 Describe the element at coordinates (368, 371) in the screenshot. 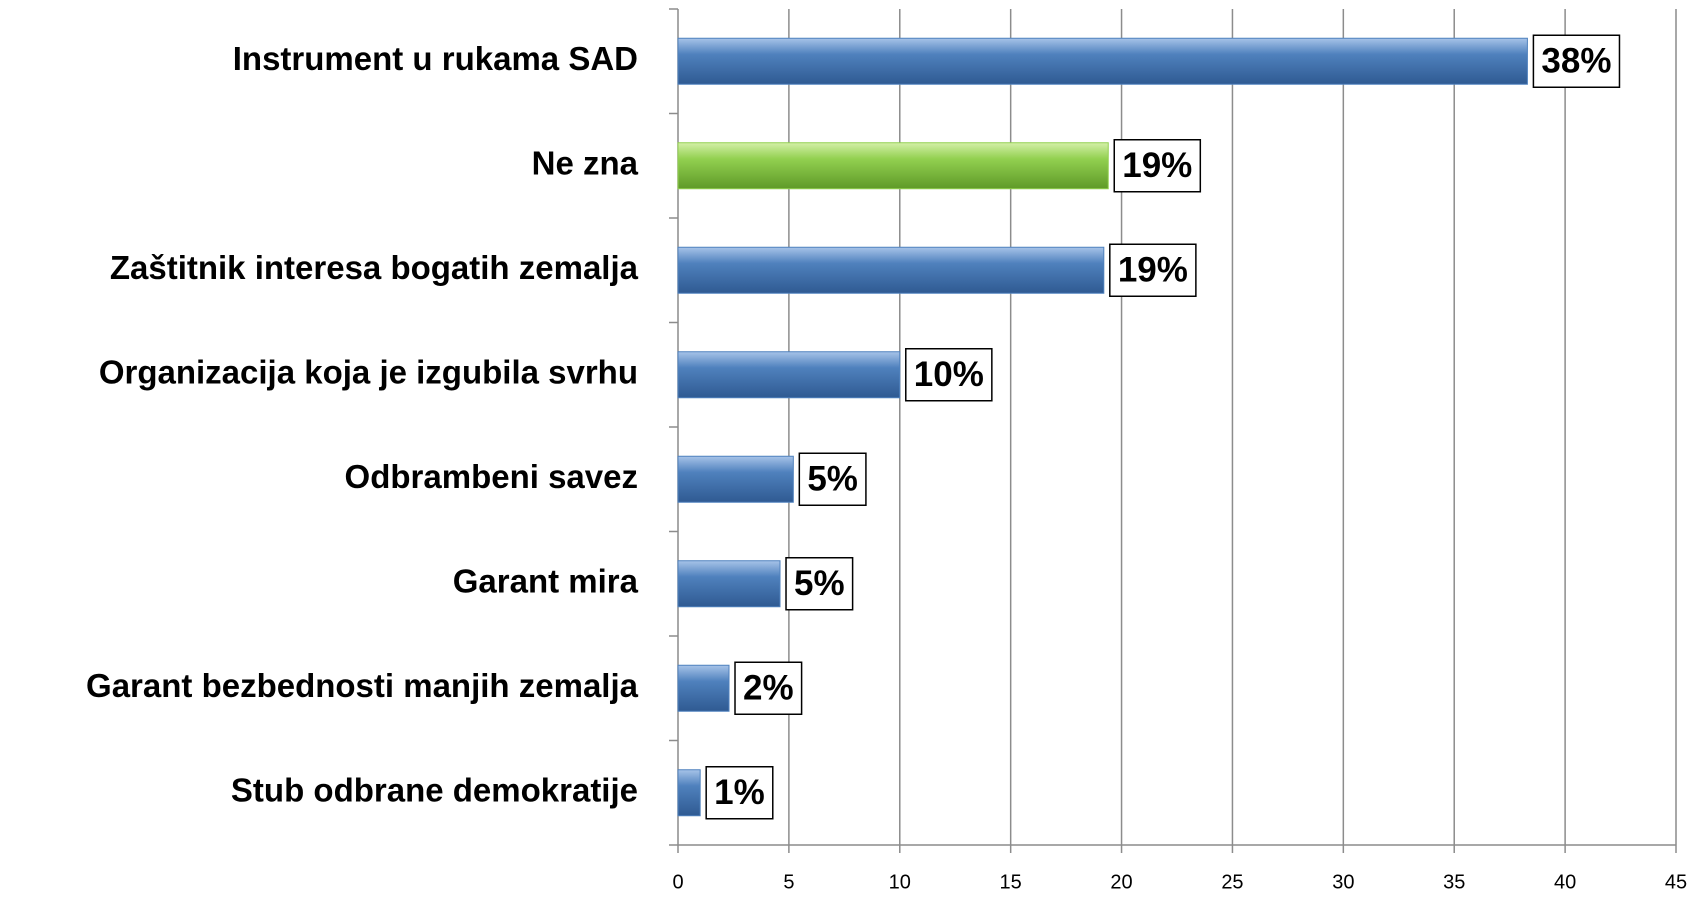

I see `category-label: Organizacija koja je izgubila svrhu` at that location.